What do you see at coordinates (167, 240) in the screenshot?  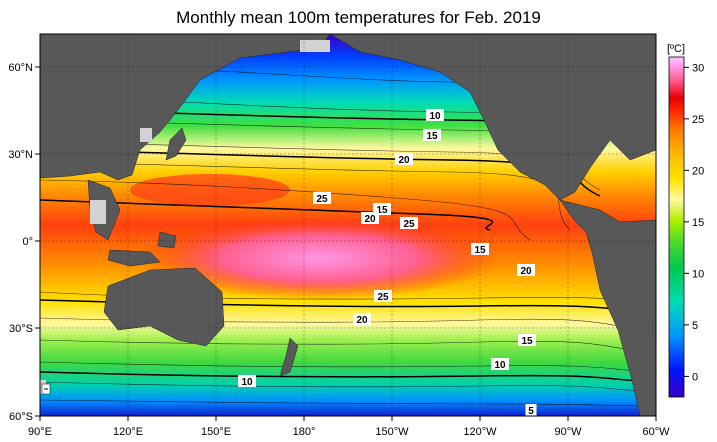 I see `borneo-land` at bounding box center [167, 240].